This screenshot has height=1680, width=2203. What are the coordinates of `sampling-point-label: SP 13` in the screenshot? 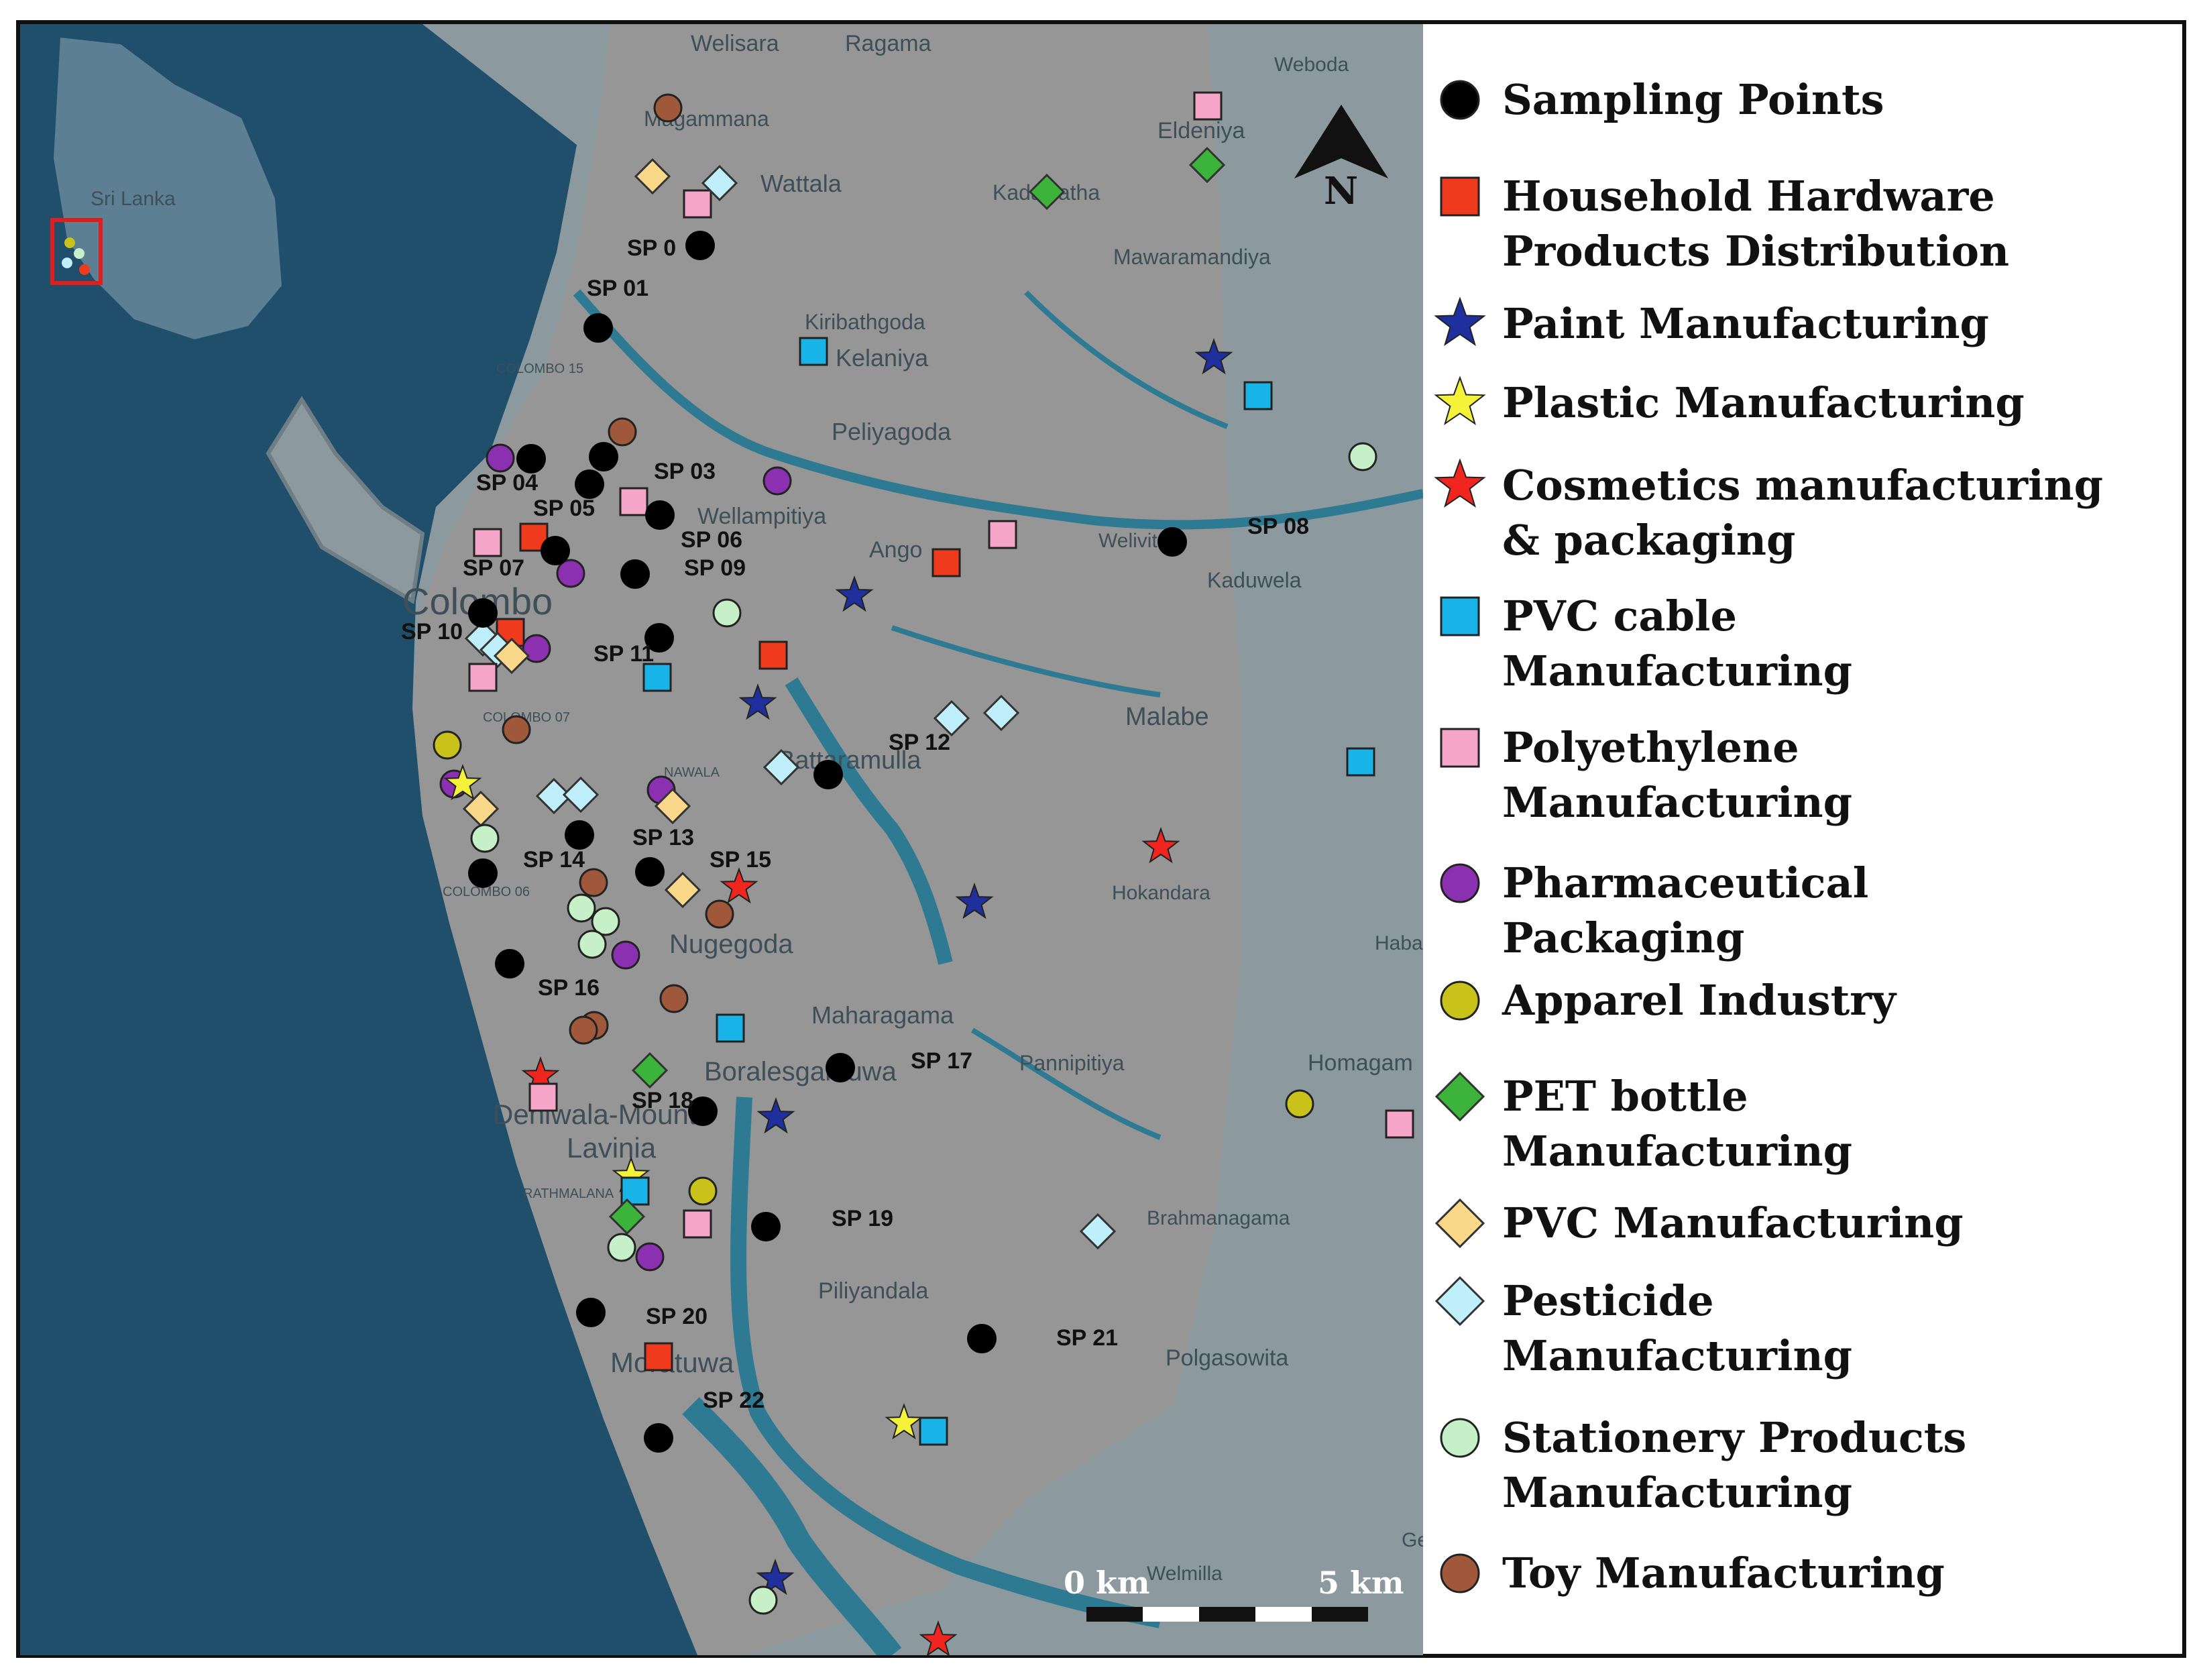 It's located at (663, 837).